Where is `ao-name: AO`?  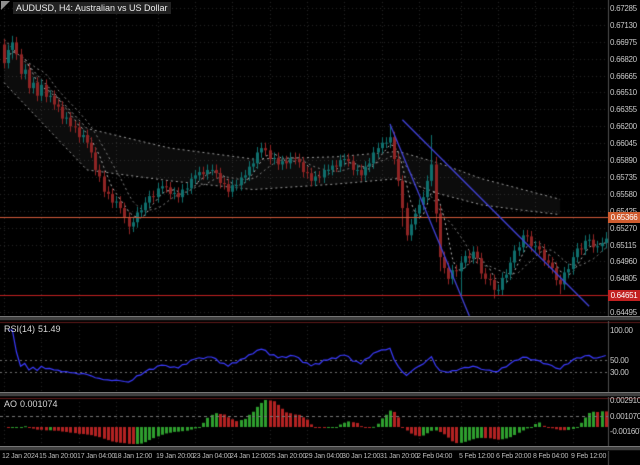
ao-name: AO is located at coordinates (11, 404).